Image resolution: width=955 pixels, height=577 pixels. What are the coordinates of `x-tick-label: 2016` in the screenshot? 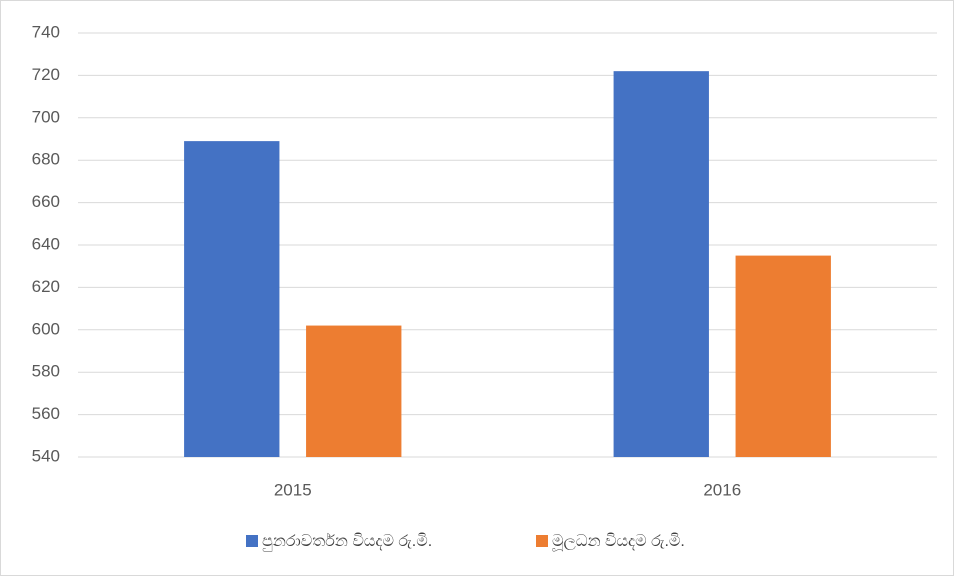 It's located at (722, 489).